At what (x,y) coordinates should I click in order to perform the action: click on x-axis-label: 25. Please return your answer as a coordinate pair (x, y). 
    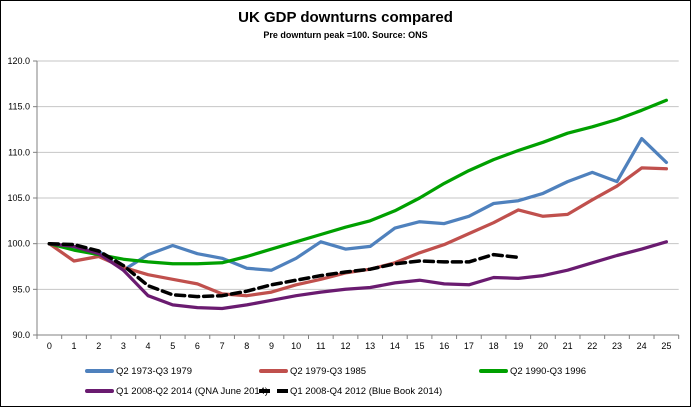
    Looking at the image, I should click on (666, 346).